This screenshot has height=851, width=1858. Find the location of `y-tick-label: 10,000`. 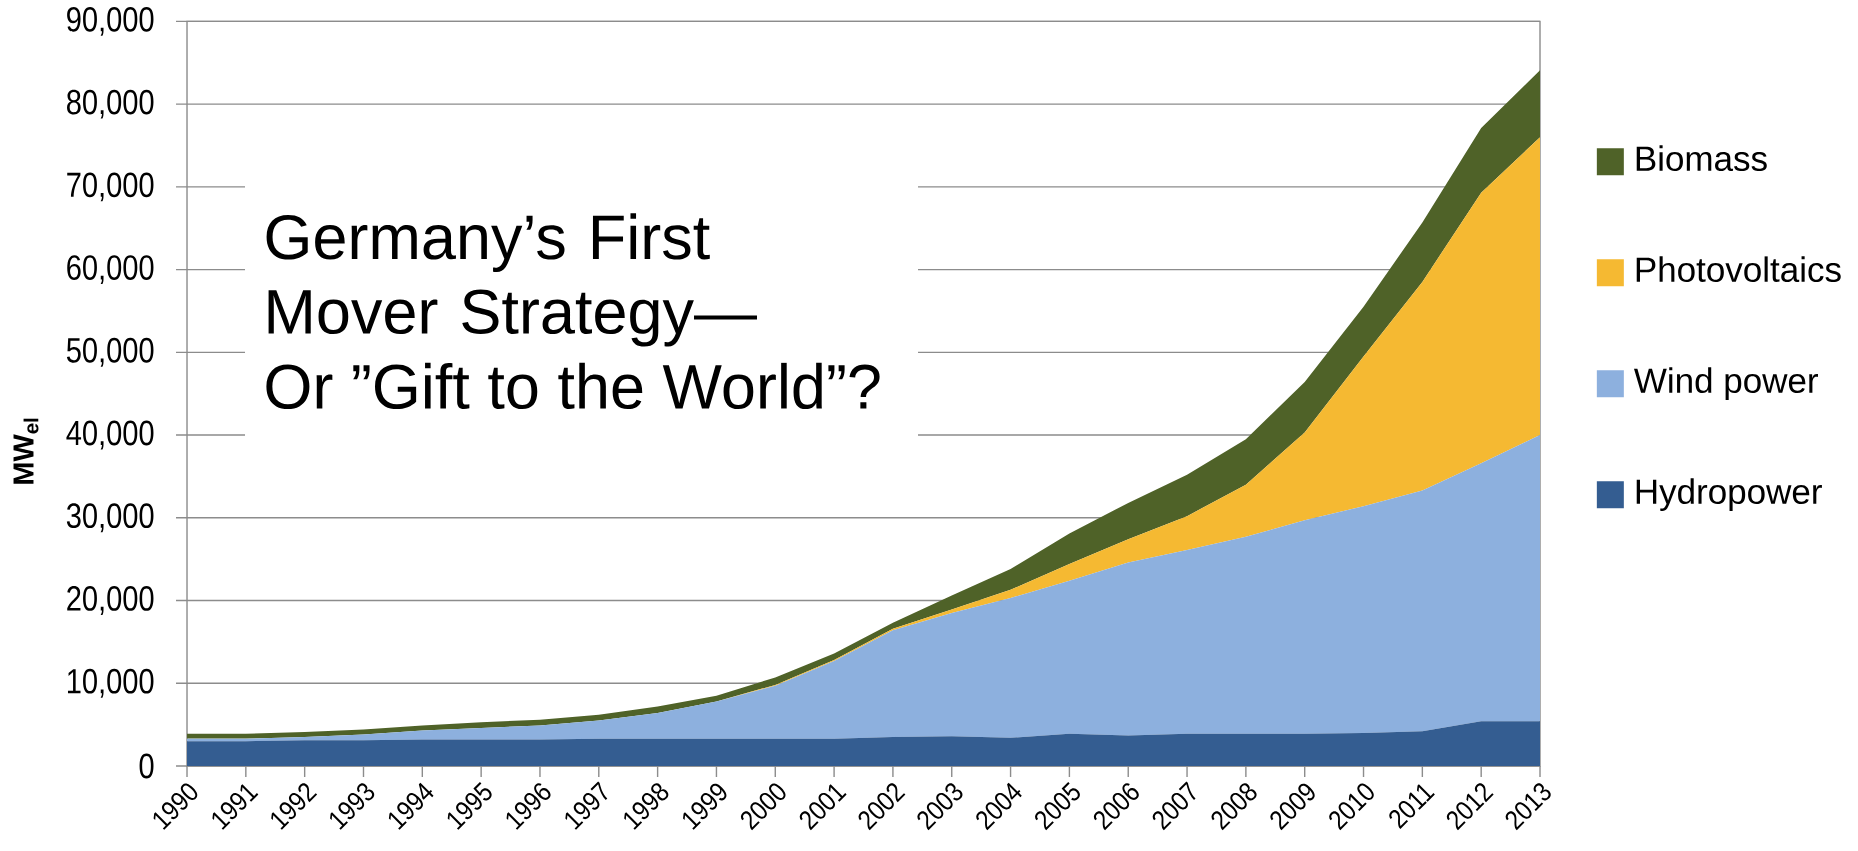

y-tick-label: 10,000 is located at coordinates (110, 683).